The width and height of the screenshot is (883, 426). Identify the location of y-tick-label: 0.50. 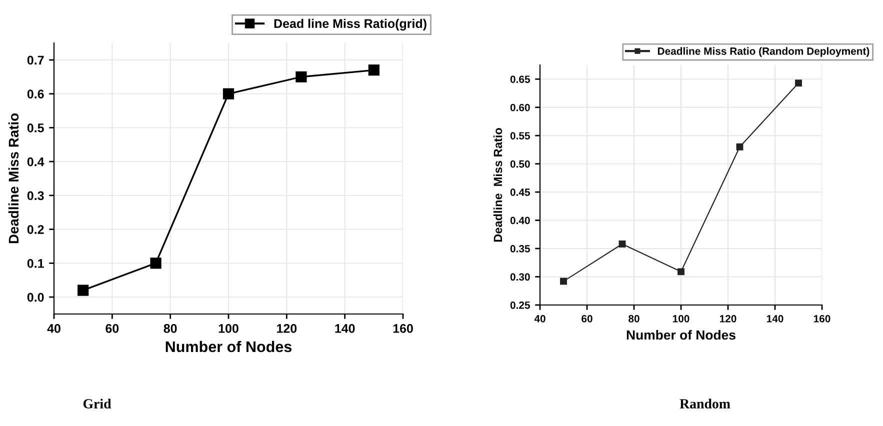
(520, 164).